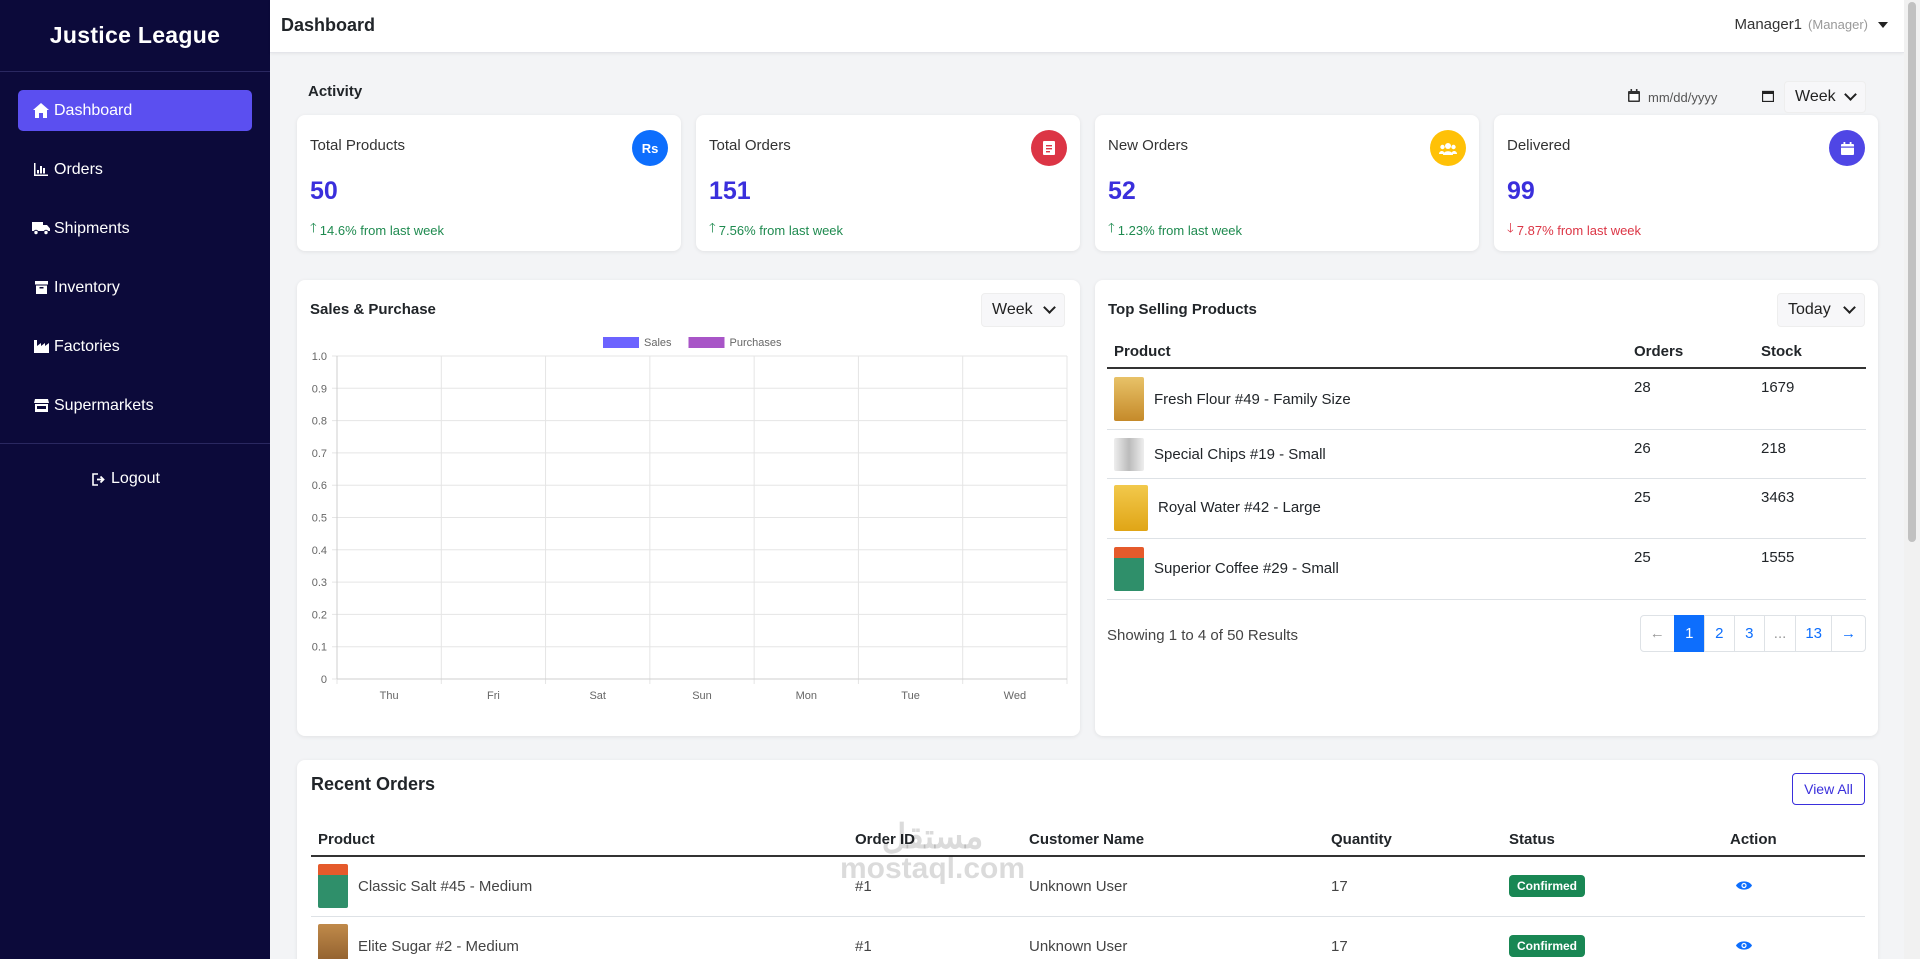  I want to click on pagination-next: →, so click(1848, 633).